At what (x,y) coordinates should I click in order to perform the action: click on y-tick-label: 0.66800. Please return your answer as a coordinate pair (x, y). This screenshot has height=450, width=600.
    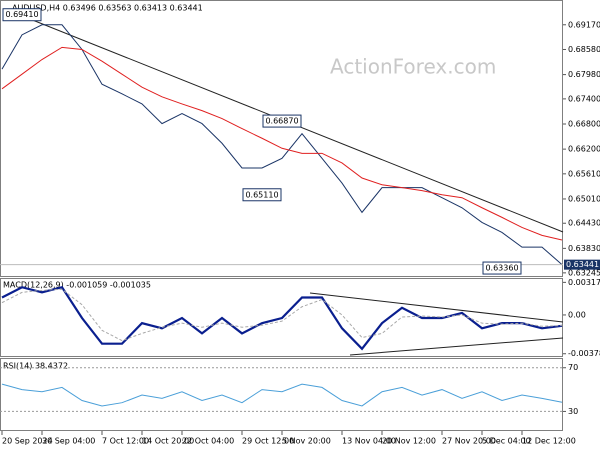
    Looking at the image, I should click on (584, 124).